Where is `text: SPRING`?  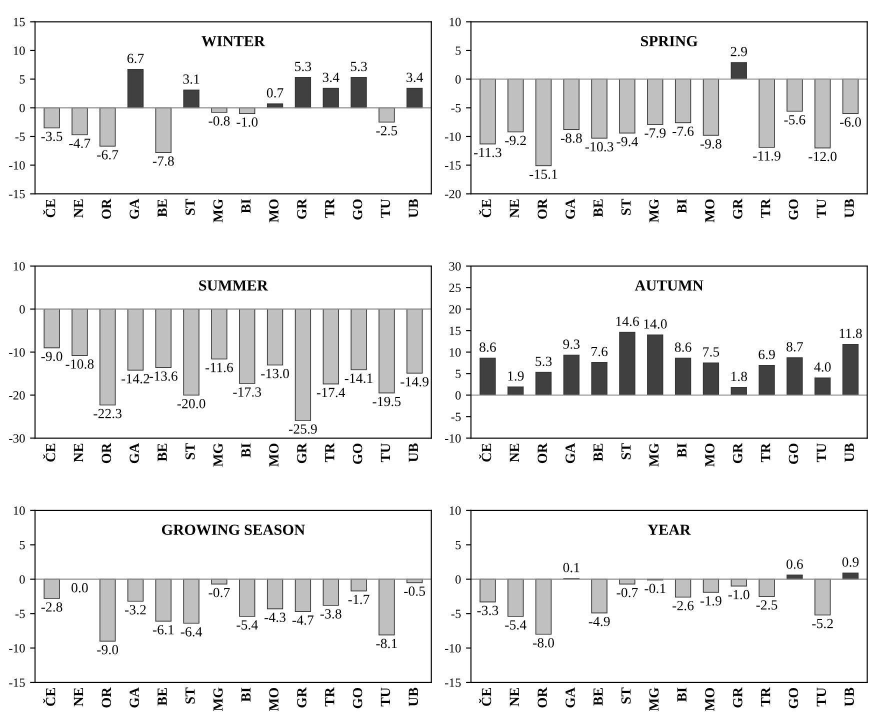
text: SPRING is located at coordinates (669, 41).